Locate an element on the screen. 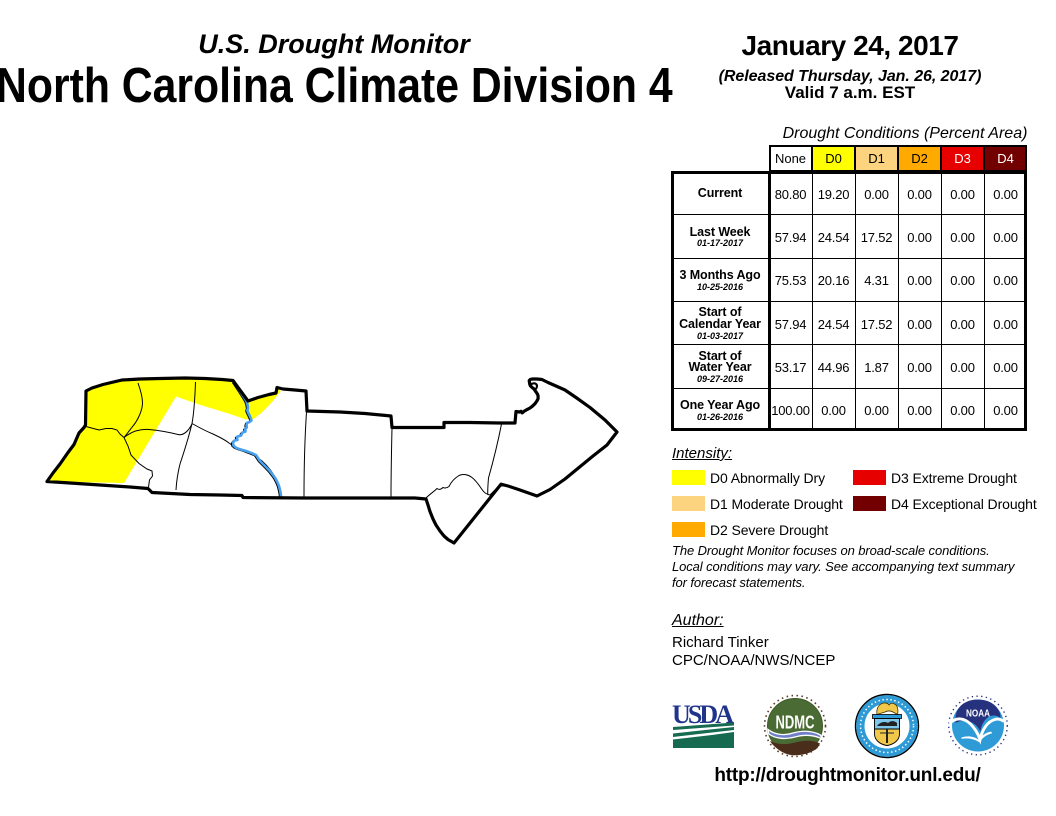 The width and height of the screenshot is (1056, 816). svg-text: NOAA is located at coordinates (978, 714).